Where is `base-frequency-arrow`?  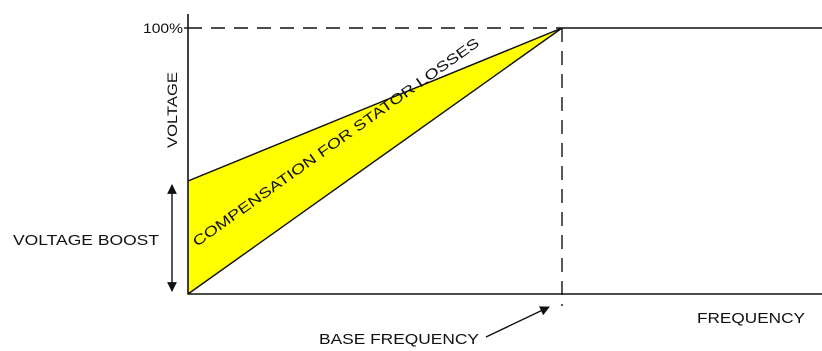
base-frequency-arrow is located at coordinates (517, 322).